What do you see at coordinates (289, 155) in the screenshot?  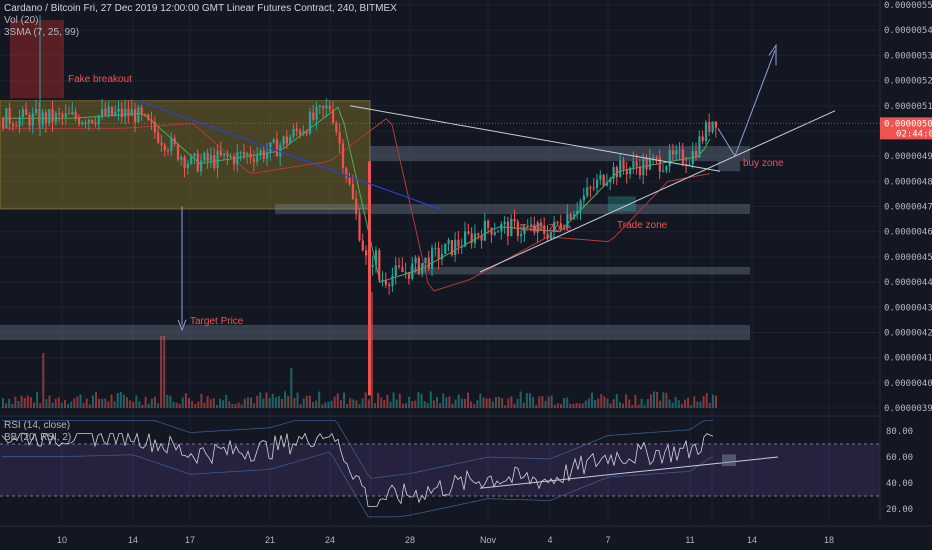 I see `descending-trendline-blue` at bounding box center [289, 155].